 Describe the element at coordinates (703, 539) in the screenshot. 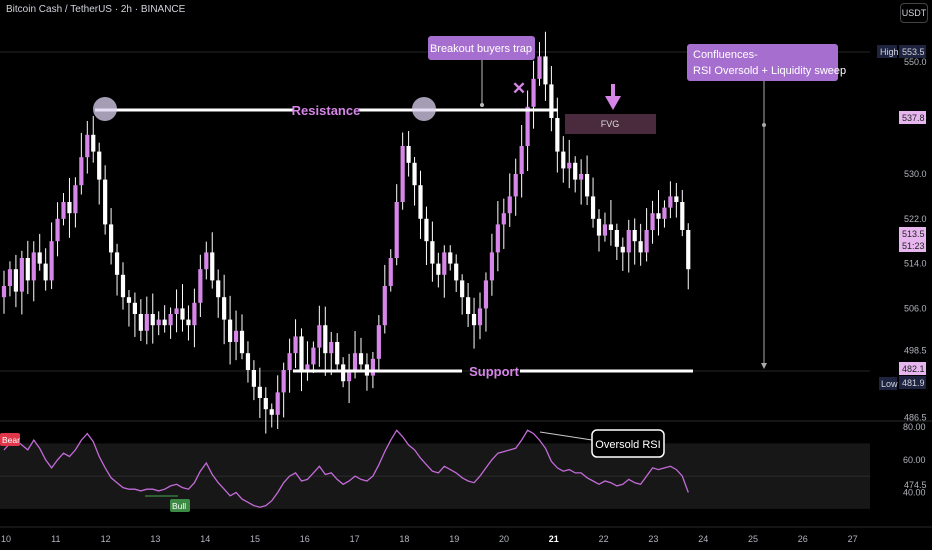

I see `time-axis-tick: 24` at that location.